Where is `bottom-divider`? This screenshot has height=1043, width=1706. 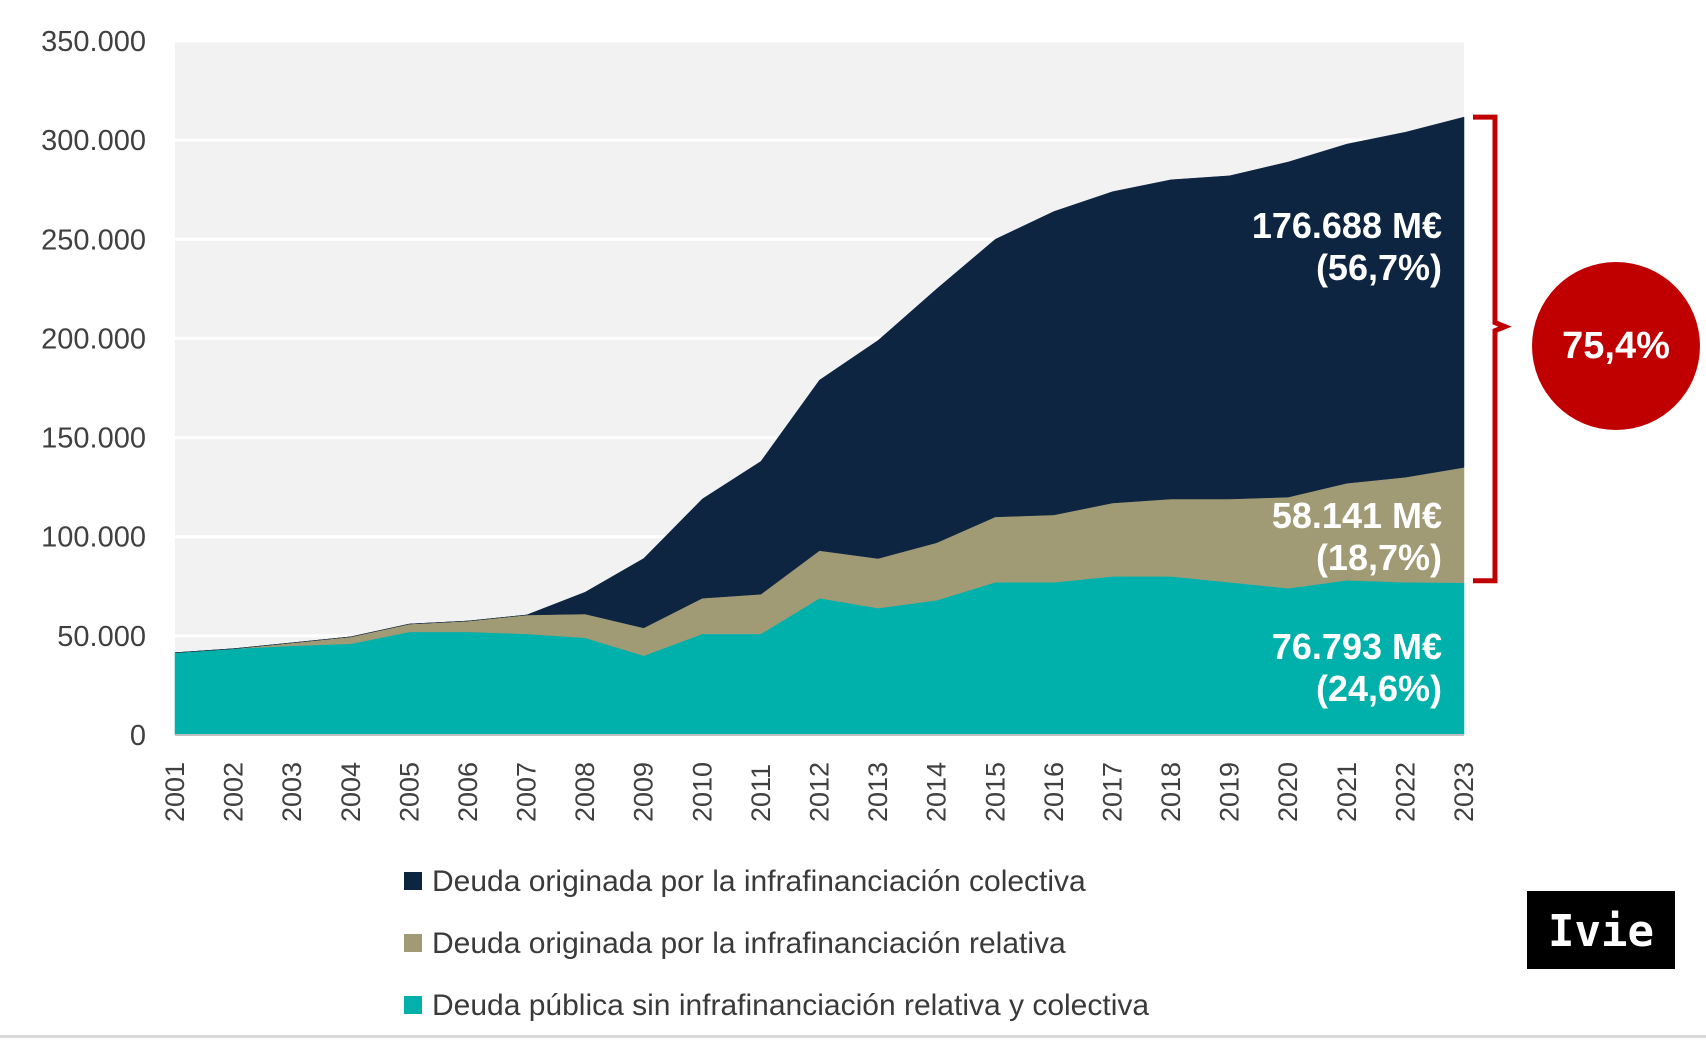 bottom-divider is located at coordinates (853, 1036).